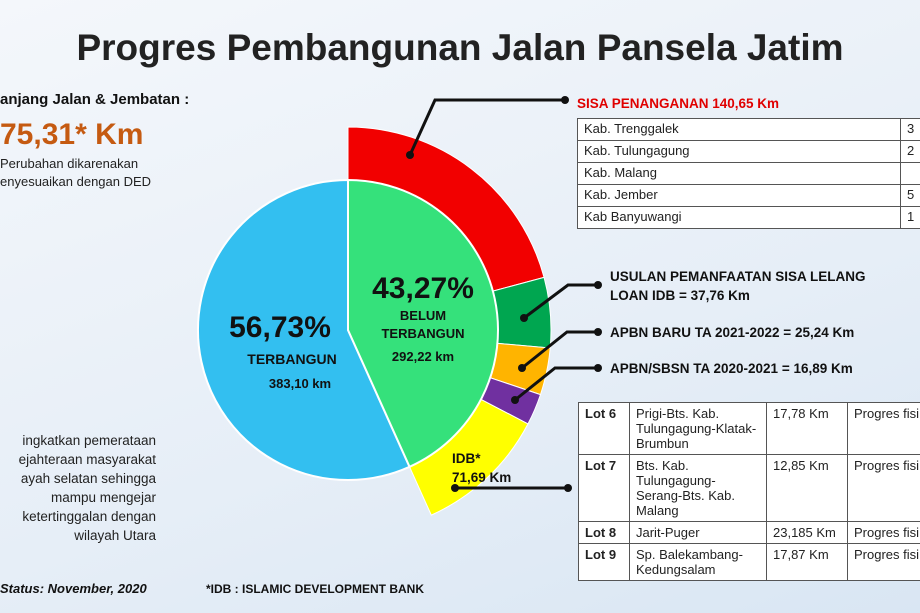  I want to click on summary-note: Perubahan dikarenakan, so click(69, 163).